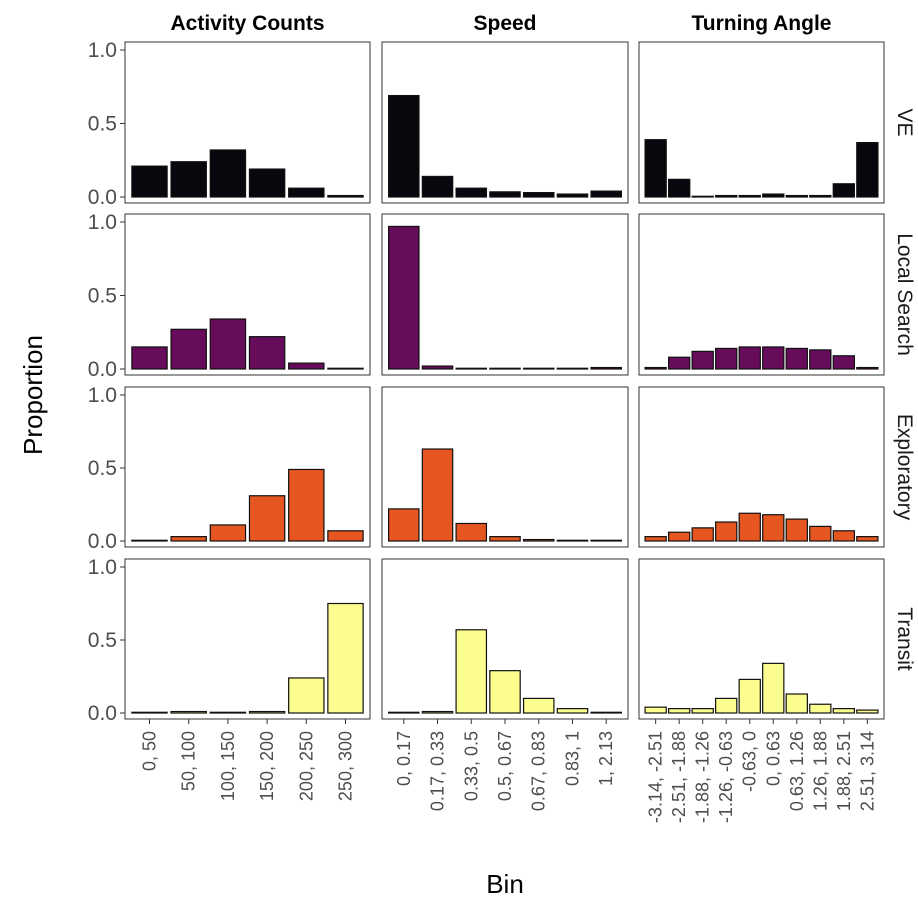  What do you see at coordinates (102, 222) in the screenshot?
I see `y-tick-label: 1.0` at bounding box center [102, 222].